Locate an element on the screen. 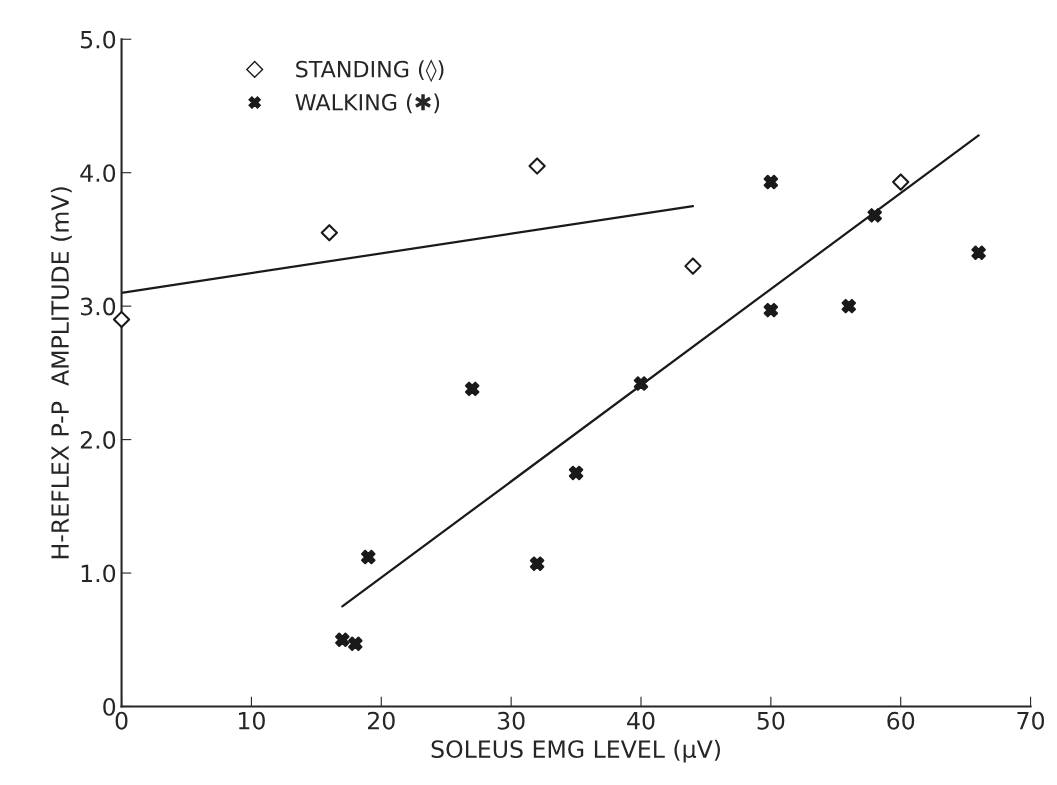 Image resolution: width=1057 pixels, height=785 pixels. y-tick-label: 5.0 is located at coordinates (98, 39).